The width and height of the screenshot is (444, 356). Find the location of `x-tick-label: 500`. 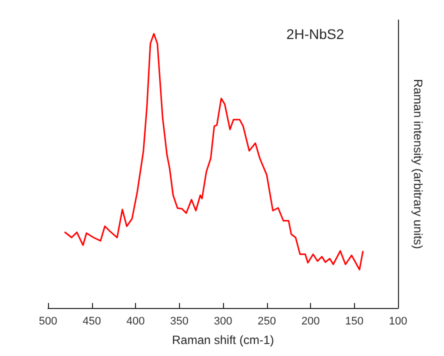

x-tick-label: 500 is located at coordinates (48, 322).